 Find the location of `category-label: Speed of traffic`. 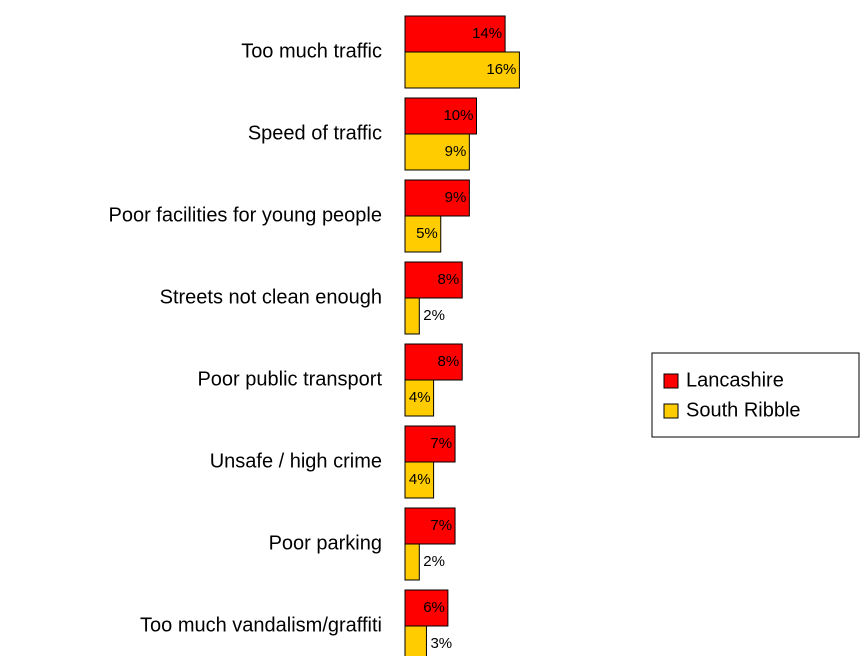

category-label: Speed of traffic is located at coordinates (315, 133).